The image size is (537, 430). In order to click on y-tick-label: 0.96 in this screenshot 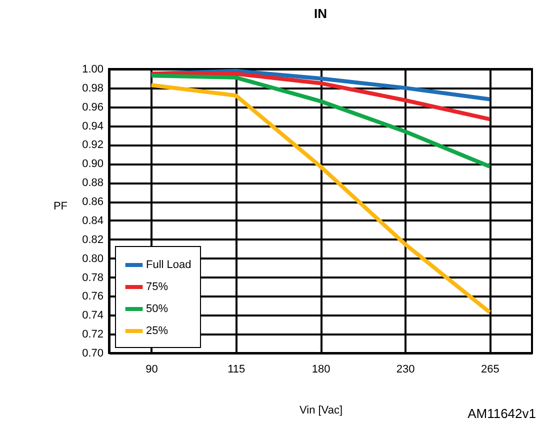, I will do `click(93, 107)`.